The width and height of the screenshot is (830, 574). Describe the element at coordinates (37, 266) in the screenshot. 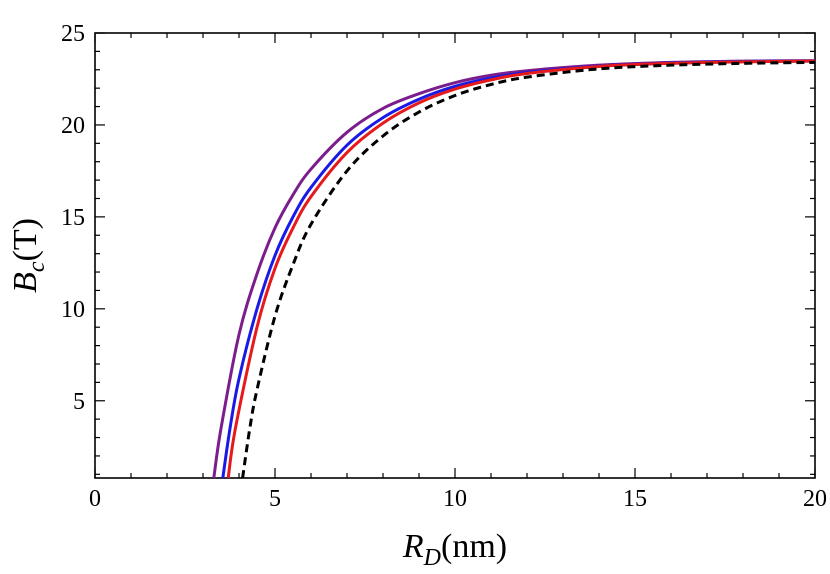

I see `y-axis-title-sub: c` at that location.